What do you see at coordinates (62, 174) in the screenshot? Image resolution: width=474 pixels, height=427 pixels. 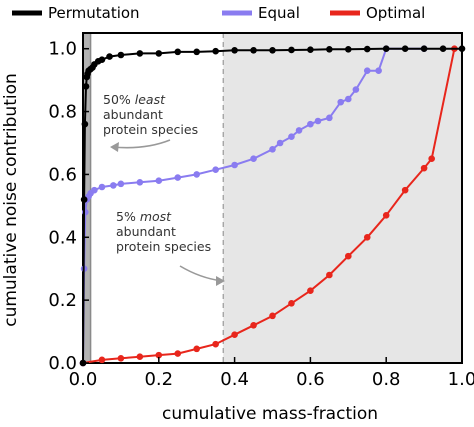 I see `y-tick-label: 0.6` at bounding box center [62, 174].